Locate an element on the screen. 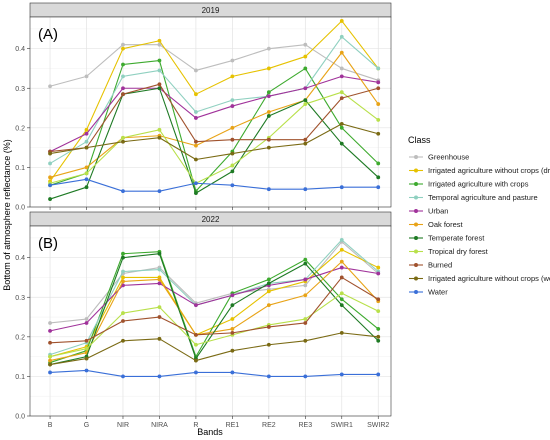 The image size is (550, 440). x-tick-label: NIR is located at coordinates (123, 425).